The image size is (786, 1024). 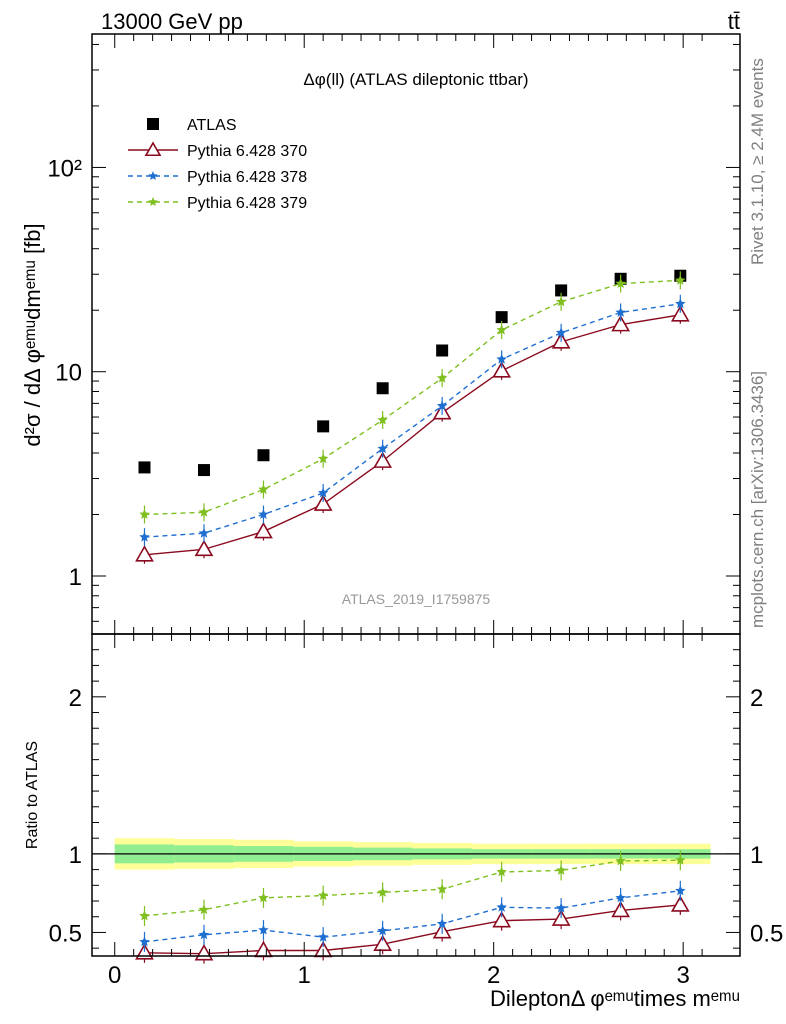 What do you see at coordinates (75, 577) in the screenshot?
I see `y-tick-label: 1` at bounding box center [75, 577].